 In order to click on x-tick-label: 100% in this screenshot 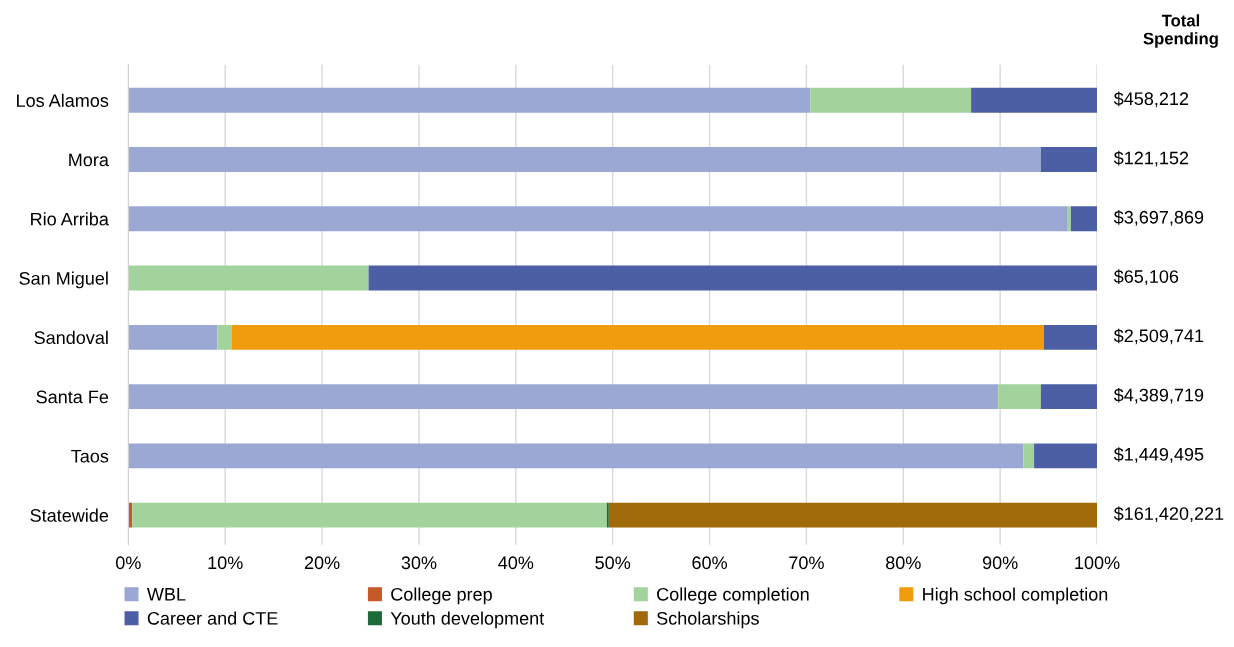, I will do `click(1097, 563)`.